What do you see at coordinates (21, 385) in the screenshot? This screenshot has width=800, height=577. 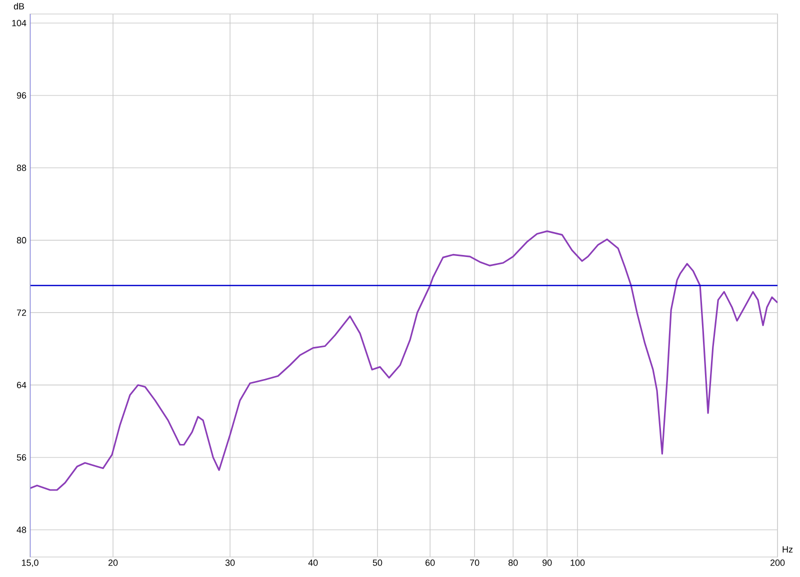 I see `y-tick-label: 64` at bounding box center [21, 385].